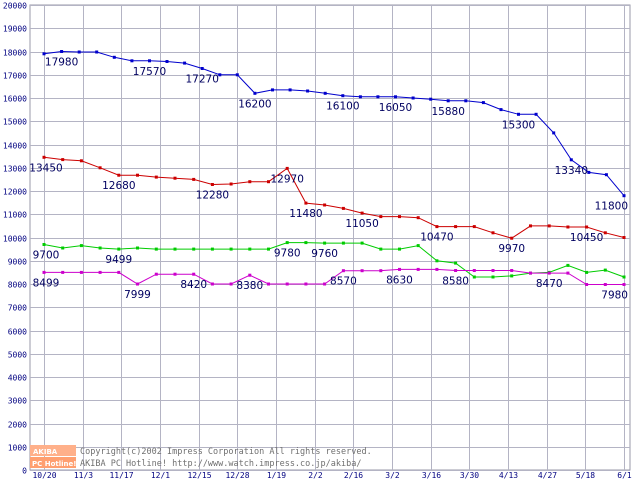 This screenshot has height=480, width=640. Describe the element at coordinates (44, 475) in the screenshot. I see `x-tick-label: 10/20` at that location.